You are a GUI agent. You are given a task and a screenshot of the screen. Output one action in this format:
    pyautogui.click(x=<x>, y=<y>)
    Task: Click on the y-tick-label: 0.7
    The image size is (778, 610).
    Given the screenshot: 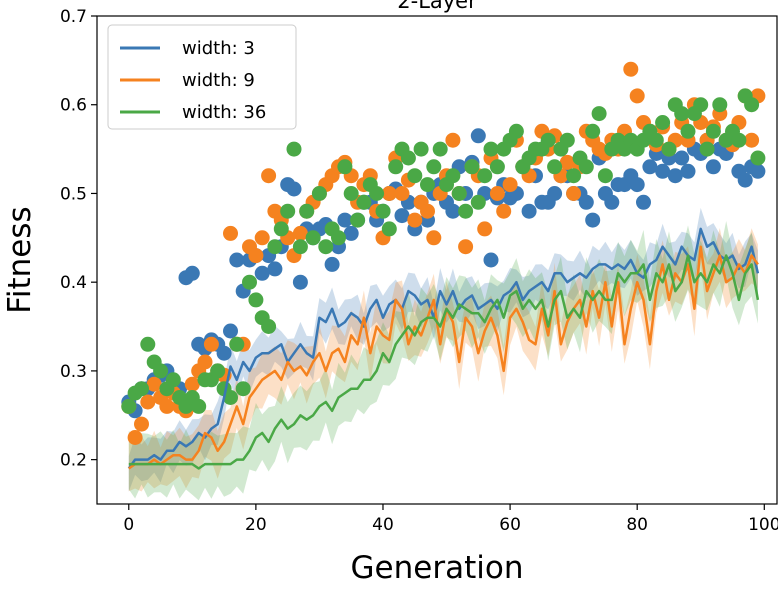 What is the action you would take?
    pyautogui.click(x=73, y=17)
    